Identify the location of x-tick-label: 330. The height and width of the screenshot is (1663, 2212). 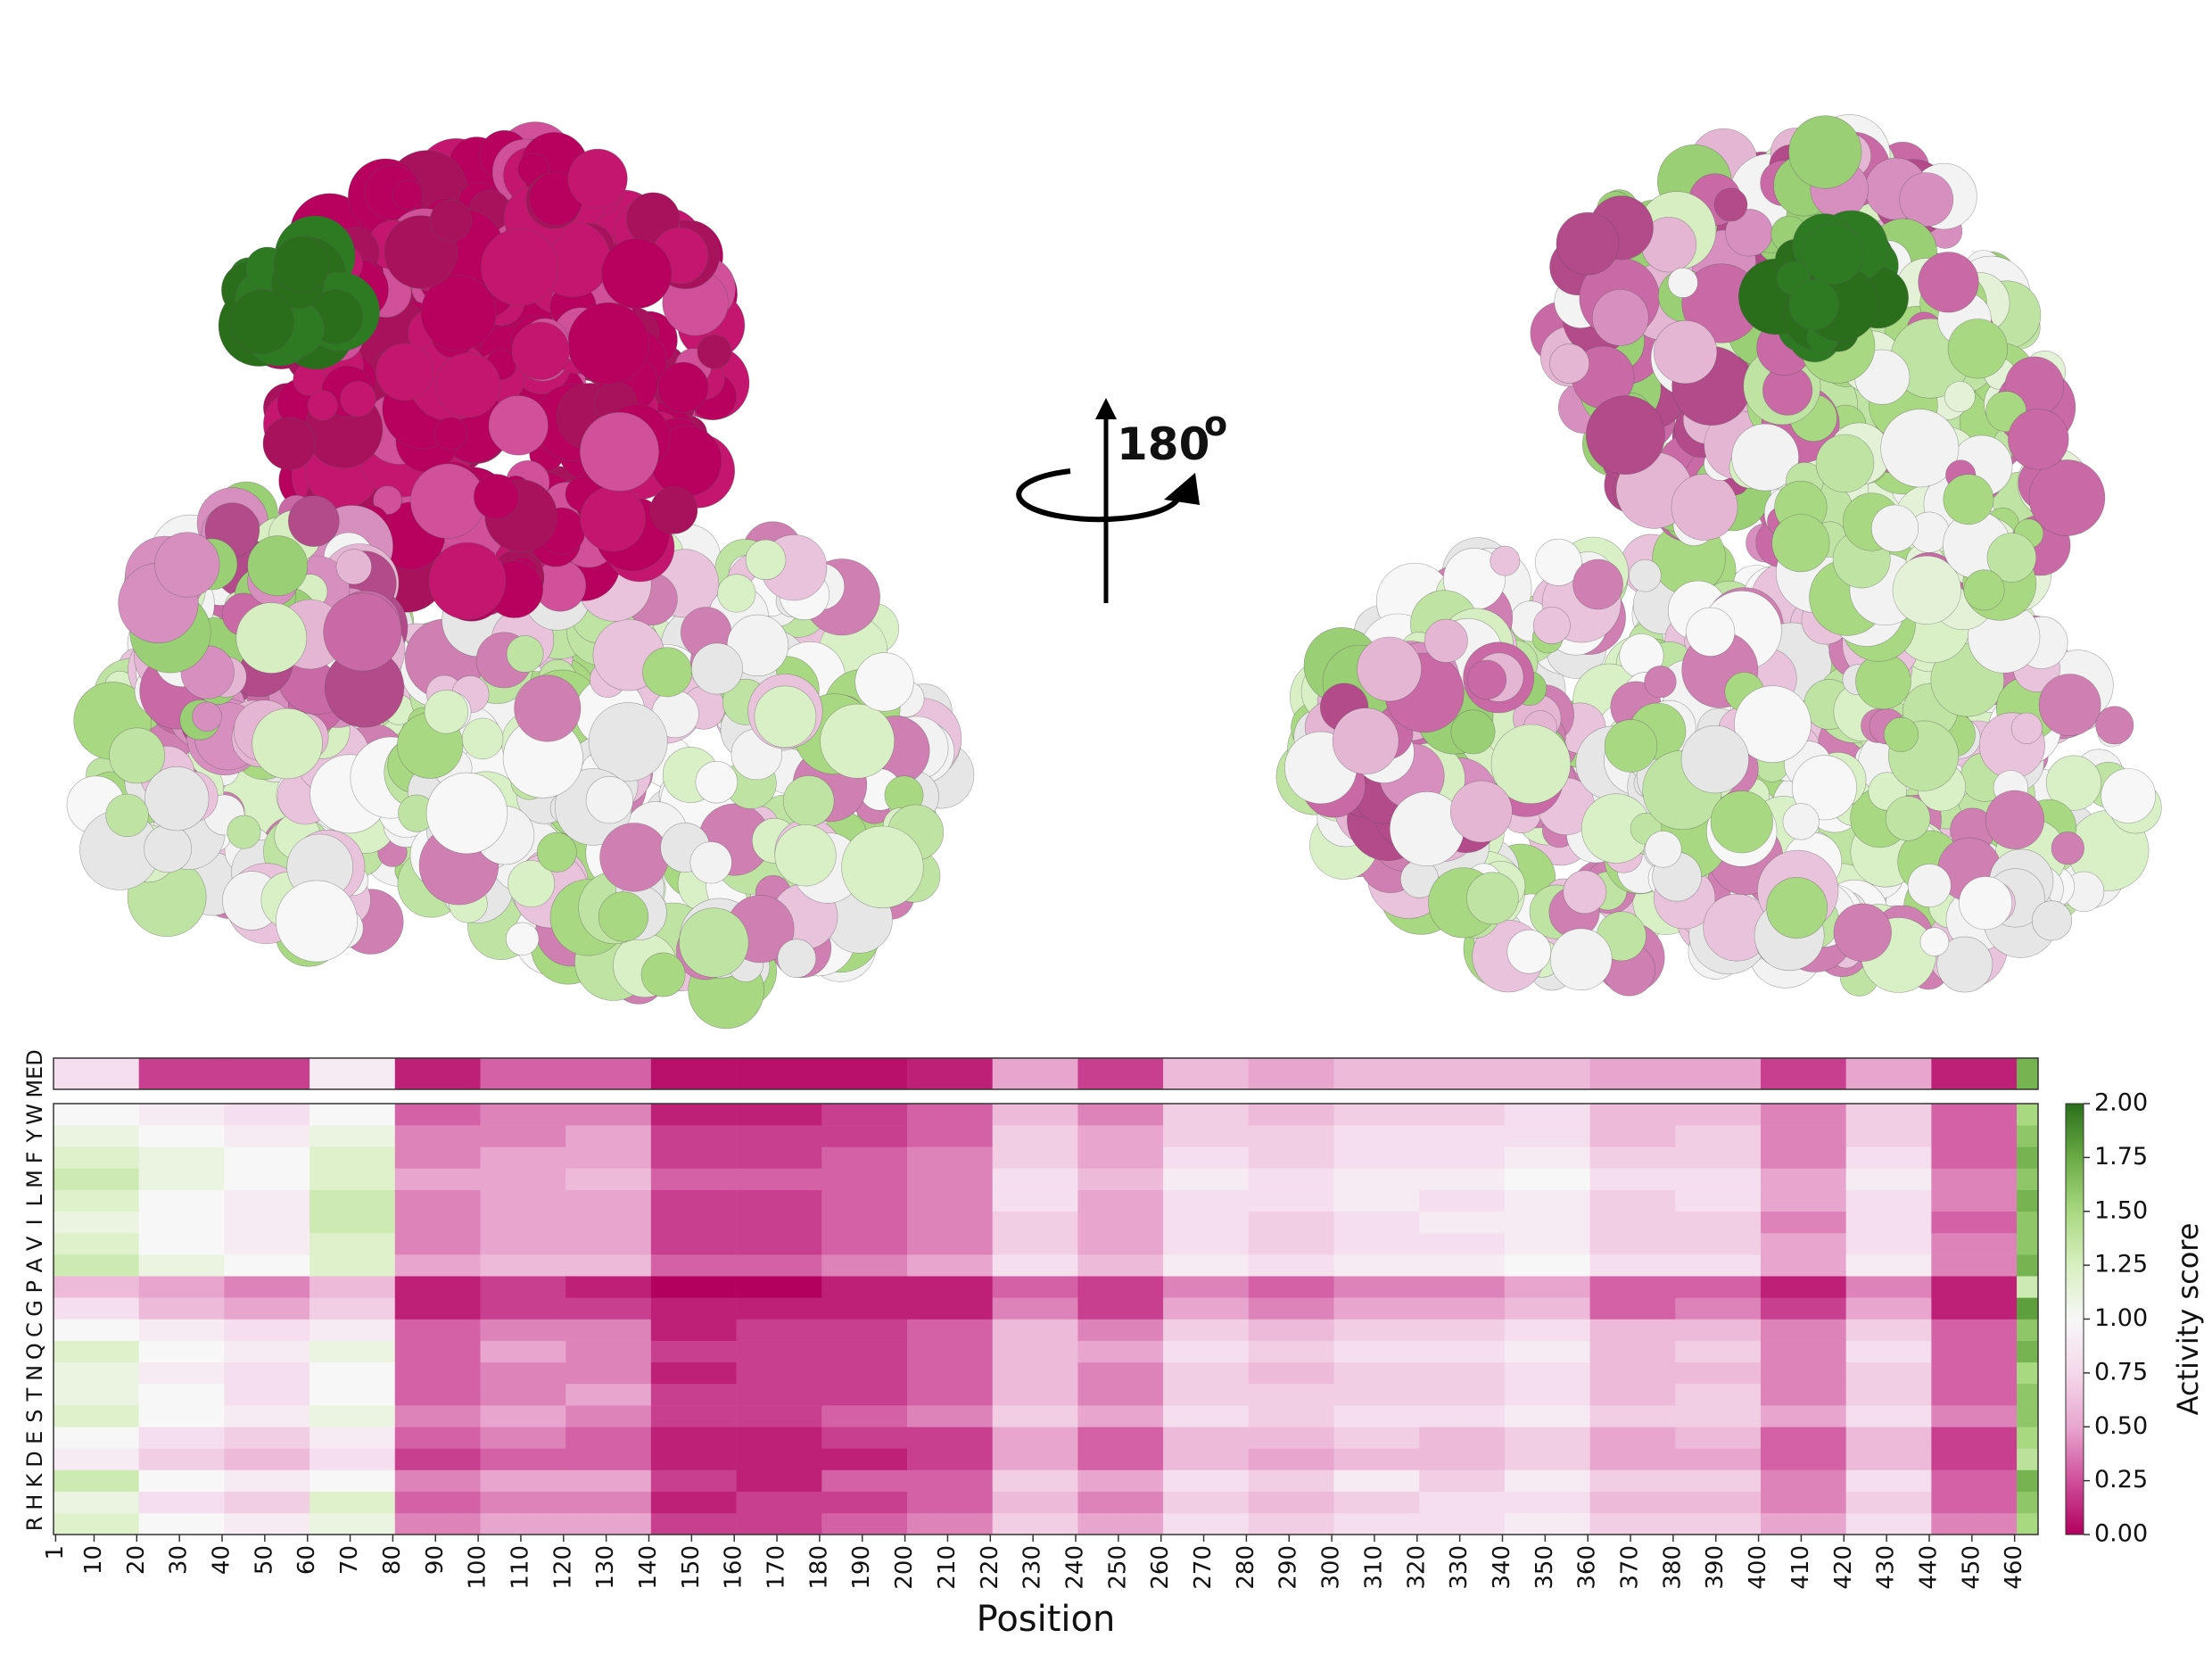
(1460, 1567).